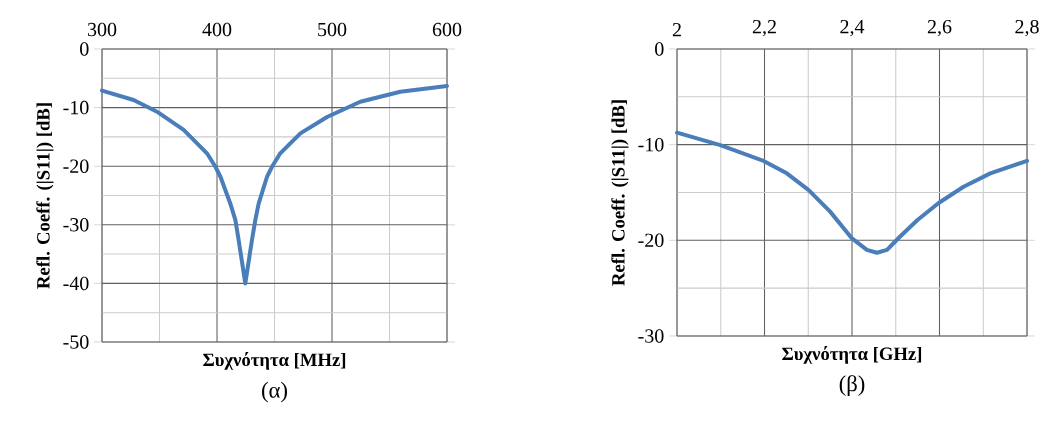 This screenshot has height=427, width=1048. Describe the element at coordinates (274, 361) in the screenshot. I see `x-axis-title: Συχνότητα [MHz]` at that location.